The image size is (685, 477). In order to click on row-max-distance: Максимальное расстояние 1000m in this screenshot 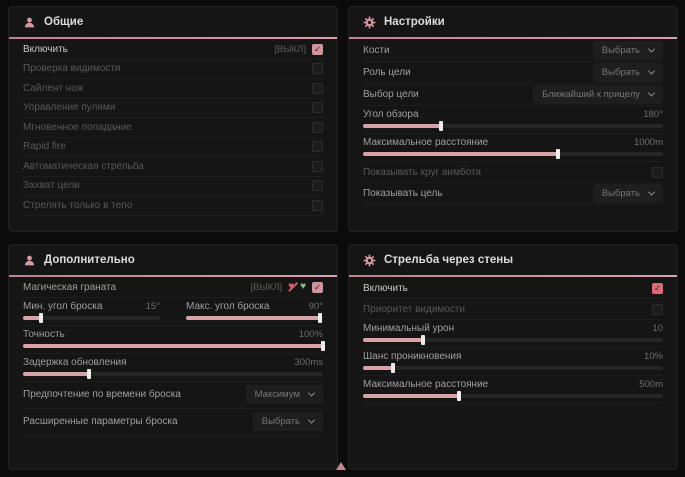, I will do `click(513, 148)`.